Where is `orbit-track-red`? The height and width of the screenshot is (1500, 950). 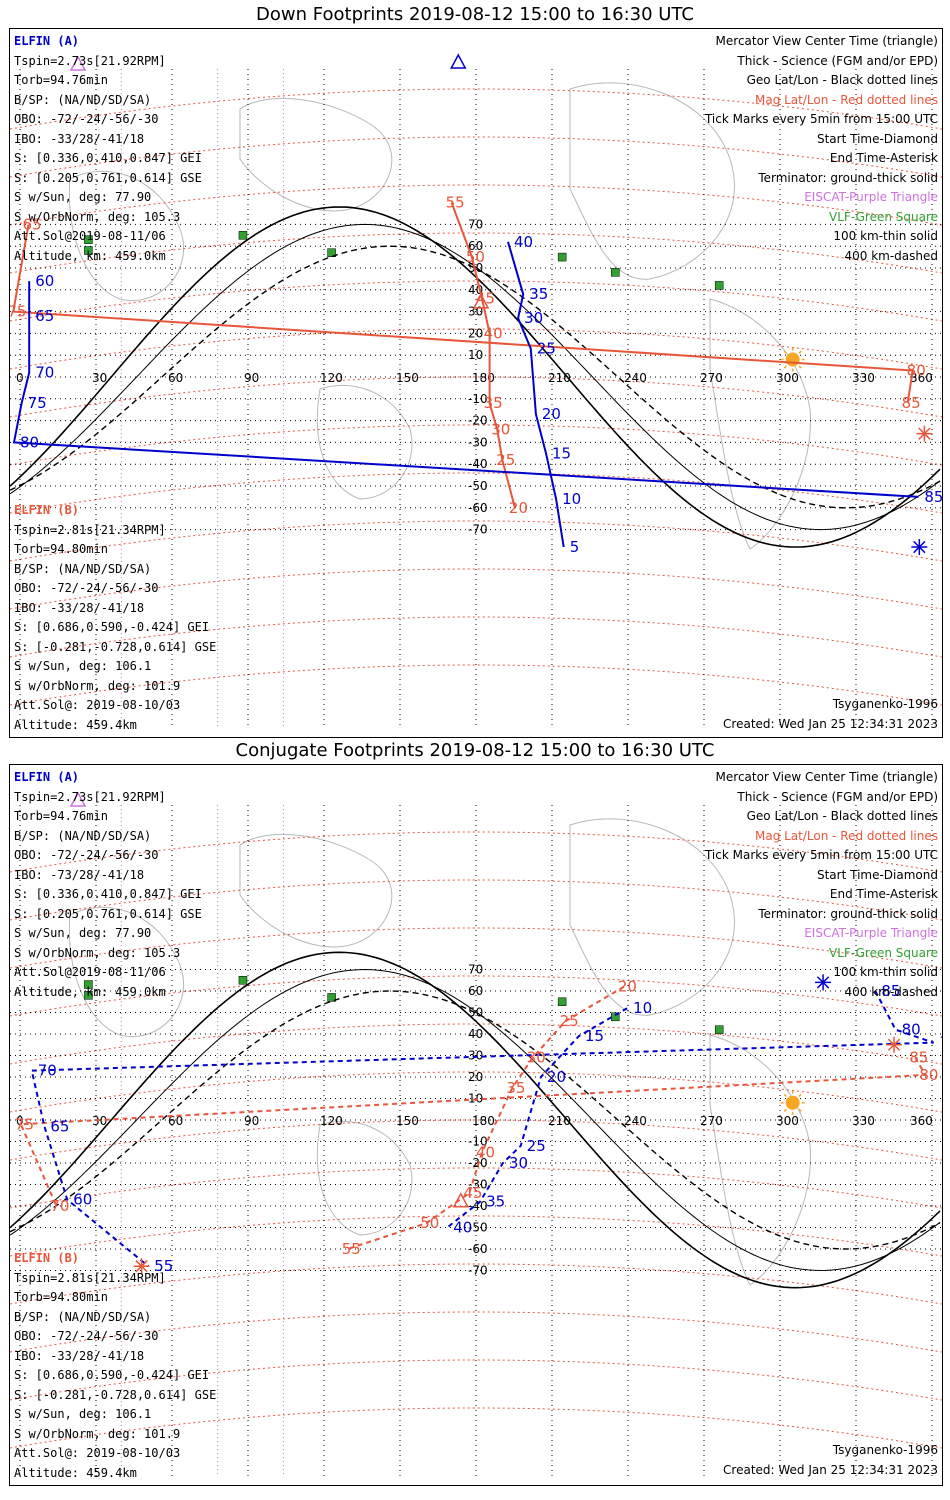 orbit-track-red is located at coordinates (483, 355).